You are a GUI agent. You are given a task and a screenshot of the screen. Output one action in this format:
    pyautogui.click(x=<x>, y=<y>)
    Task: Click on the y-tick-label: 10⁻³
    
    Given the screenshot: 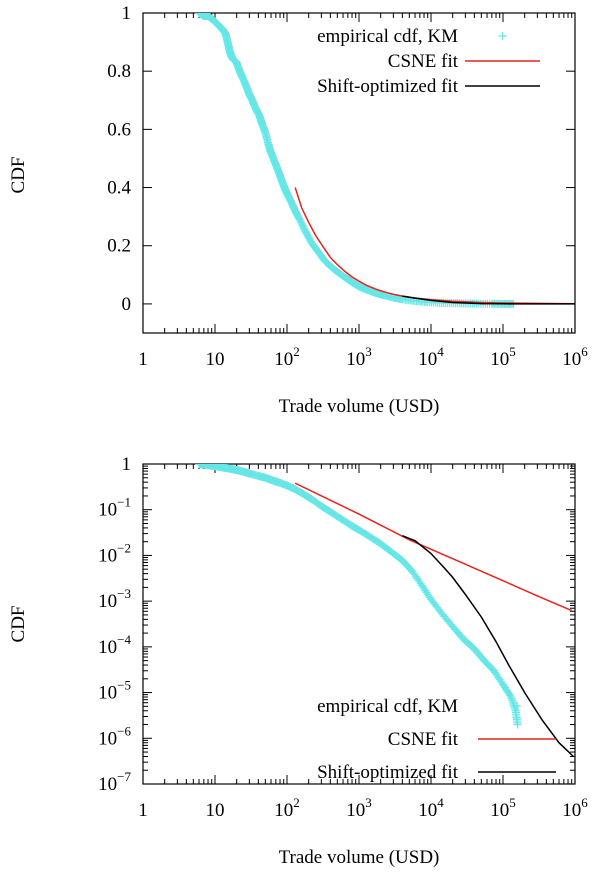 What is the action you would take?
    pyautogui.click(x=114, y=599)
    